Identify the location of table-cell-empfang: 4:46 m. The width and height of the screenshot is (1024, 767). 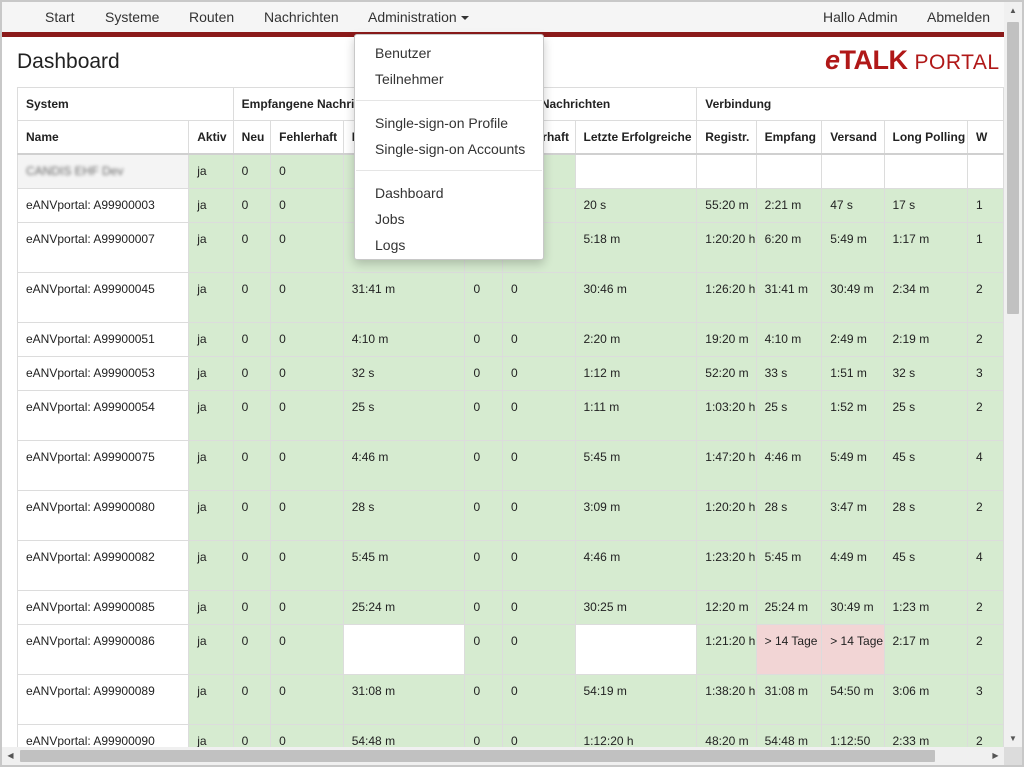
(789, 465).